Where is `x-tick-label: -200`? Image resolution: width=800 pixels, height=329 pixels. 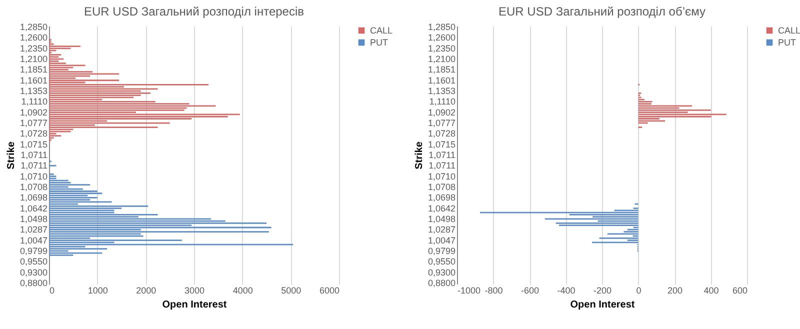
x-tick-label: -200 is located at coordinates (602, 291).